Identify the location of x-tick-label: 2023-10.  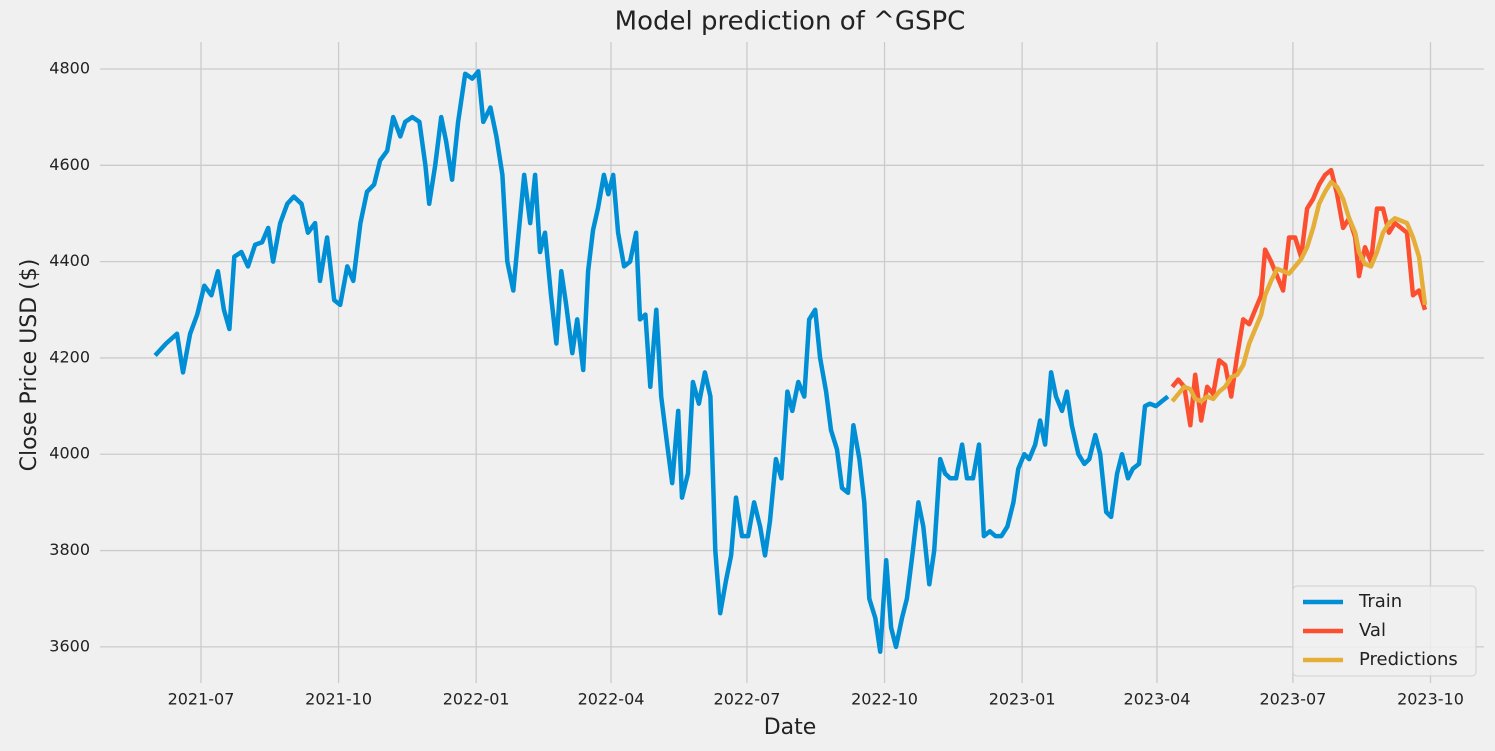
(1430, 699).